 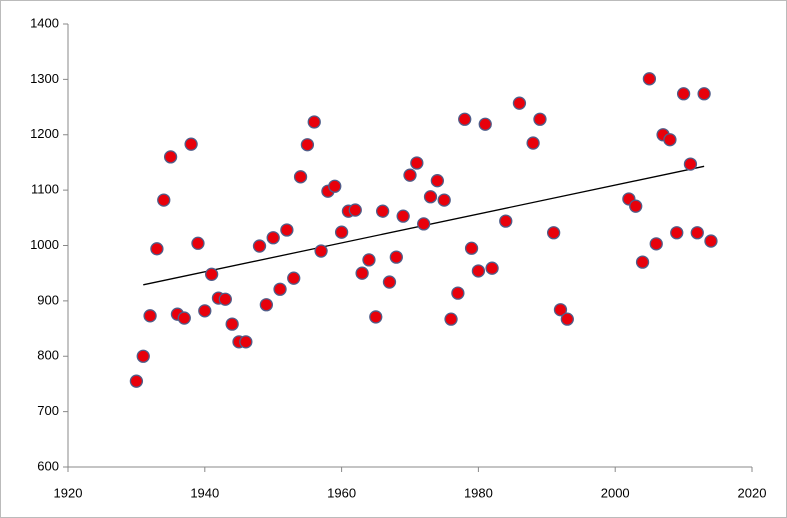 What do you see at coordinates (48, 465) in the screenshot?
I see `y-tick-label: 600` at bounding box center [48, 465].